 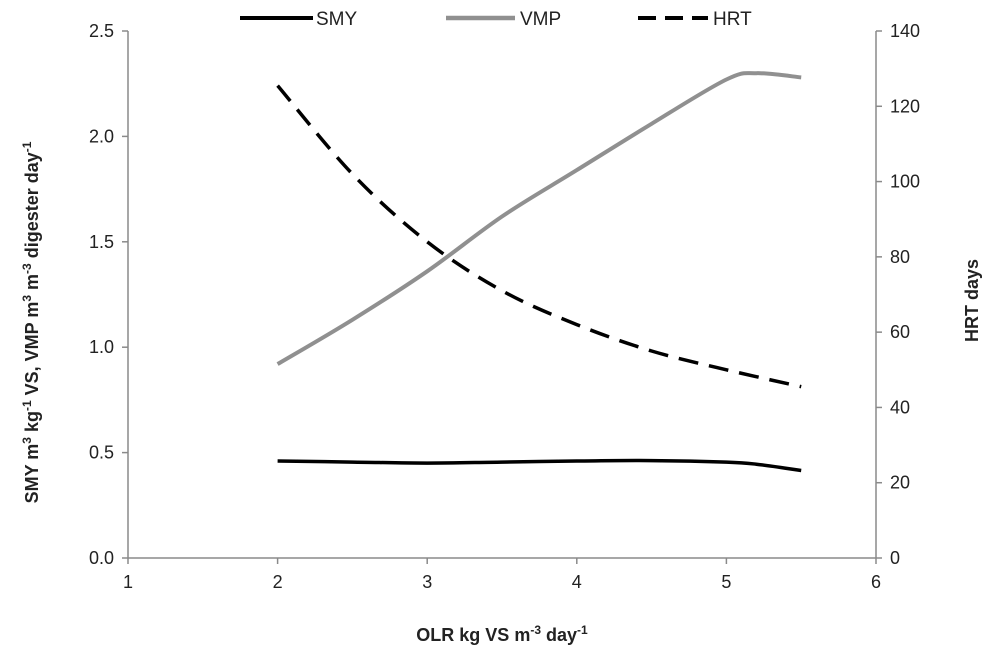 I want to click on y-right-tick-label: 120, so click(x=905, y=106).